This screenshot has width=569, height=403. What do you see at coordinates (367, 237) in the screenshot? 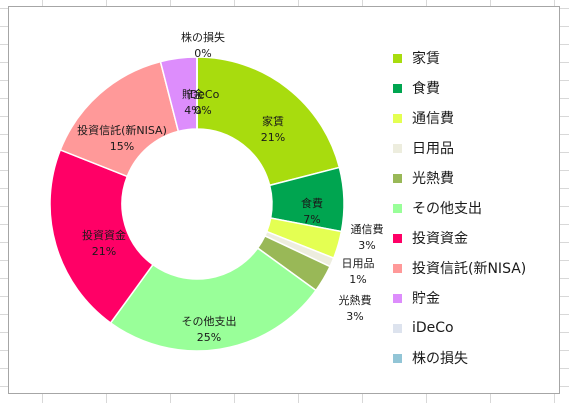
I see `slice-2-label: 通信費 3%` at bounding box center [367, 237].